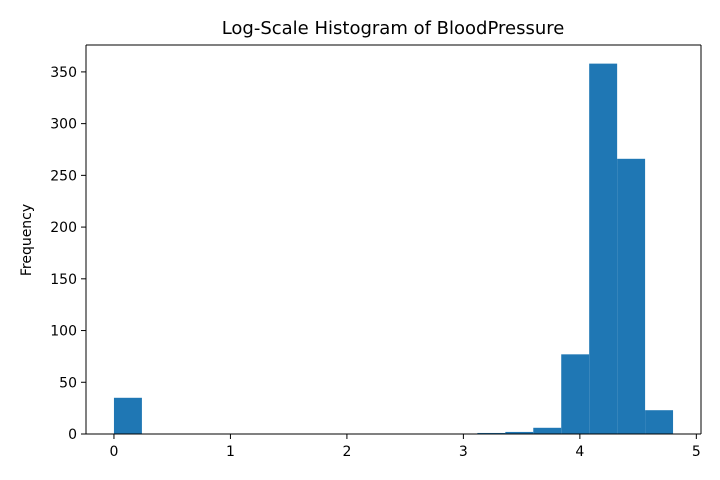 The width and height of the screenshot is (720, 480). Describe the element at coordinates (63, 228) in the screenshot. I see `y-tick-label: 200` at that location.